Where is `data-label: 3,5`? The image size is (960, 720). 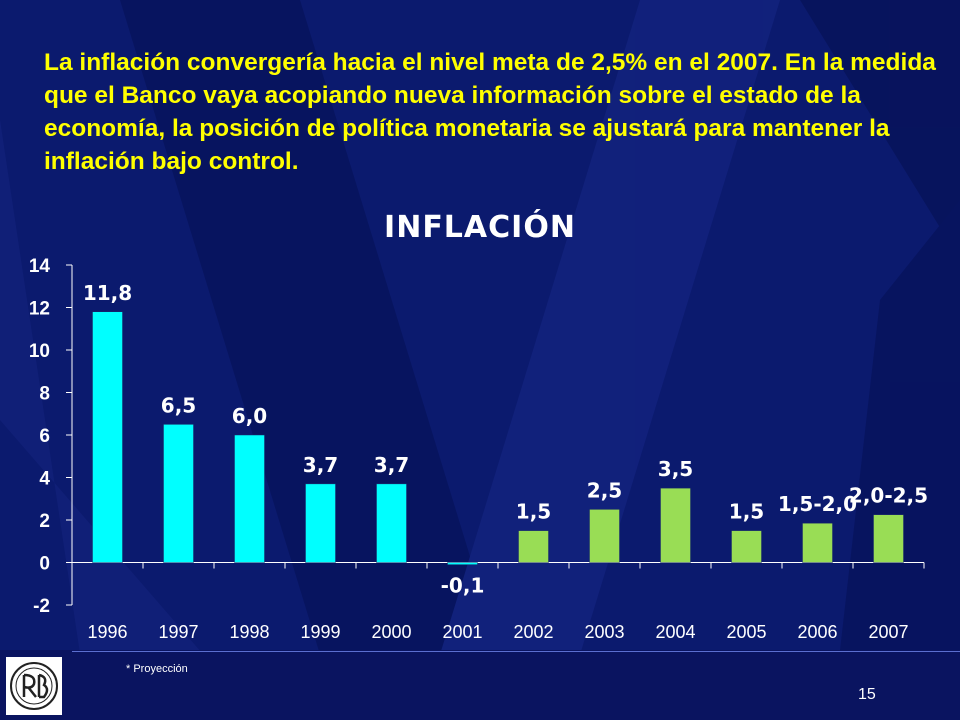 data-label: 3,5 is located at coordinates (675, 469).